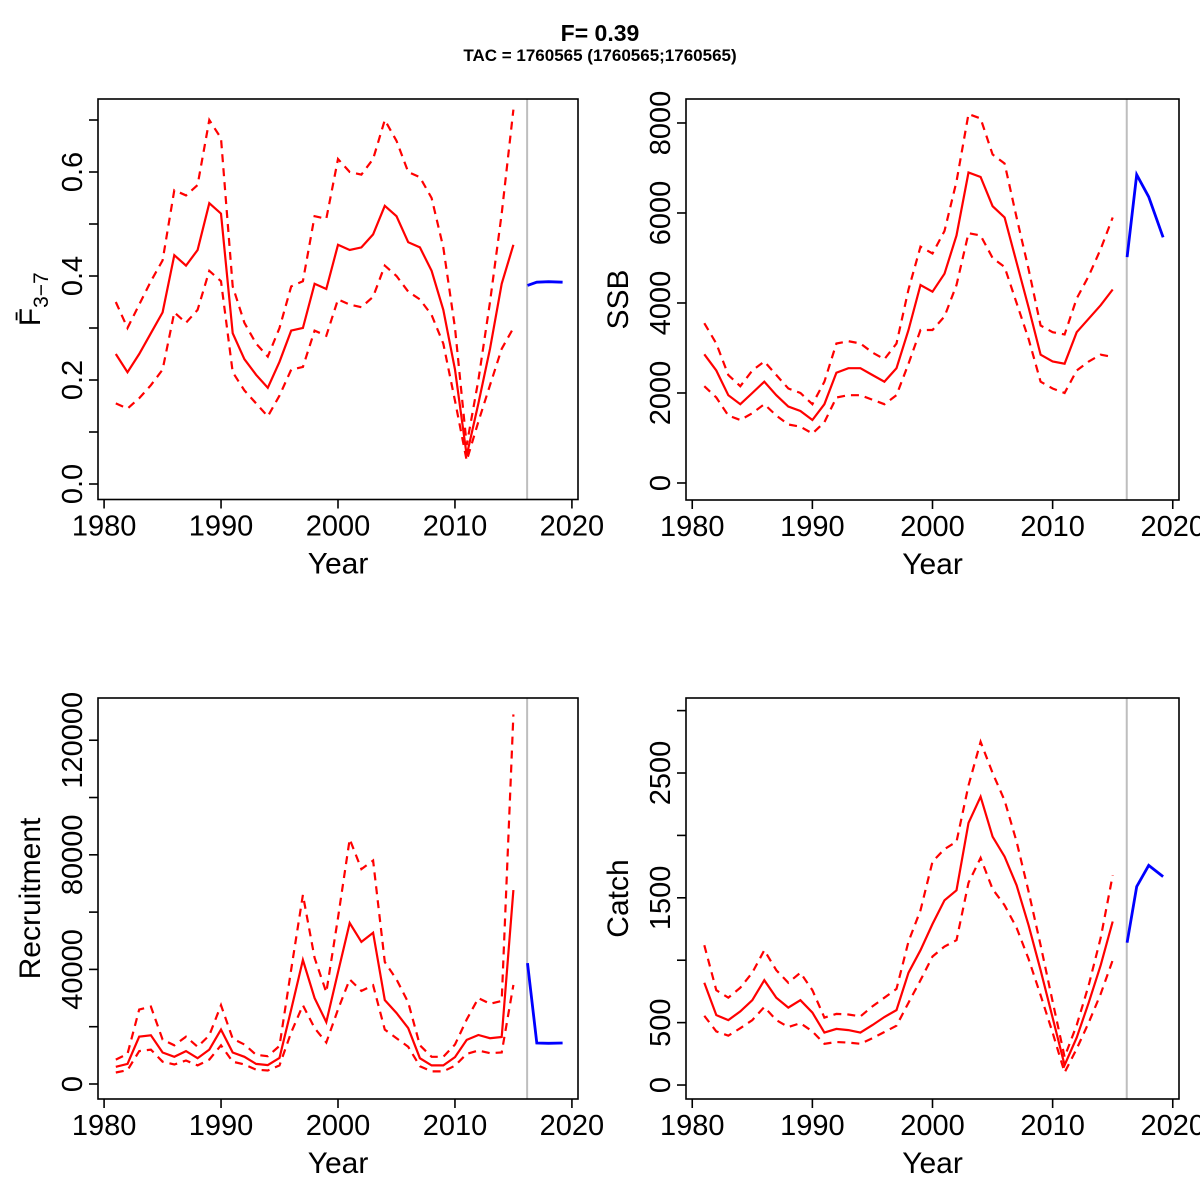  What do you see at coordinates (661, 1022) in the screenshot?
I see `y-tick-label: 500` at bounding box center [661, 1022].